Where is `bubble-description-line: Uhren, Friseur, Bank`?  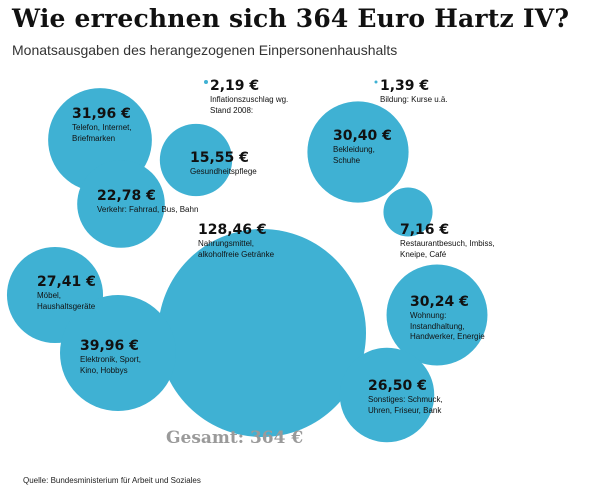
bubble-description-line: Uhren, Friseur, Bank is located at coordinates (405, 410).